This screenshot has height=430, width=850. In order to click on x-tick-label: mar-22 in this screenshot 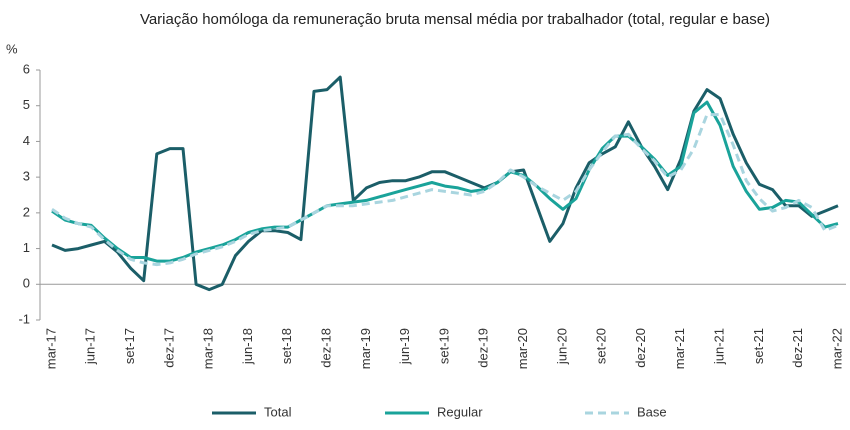, I will do `click(836, 348)`.